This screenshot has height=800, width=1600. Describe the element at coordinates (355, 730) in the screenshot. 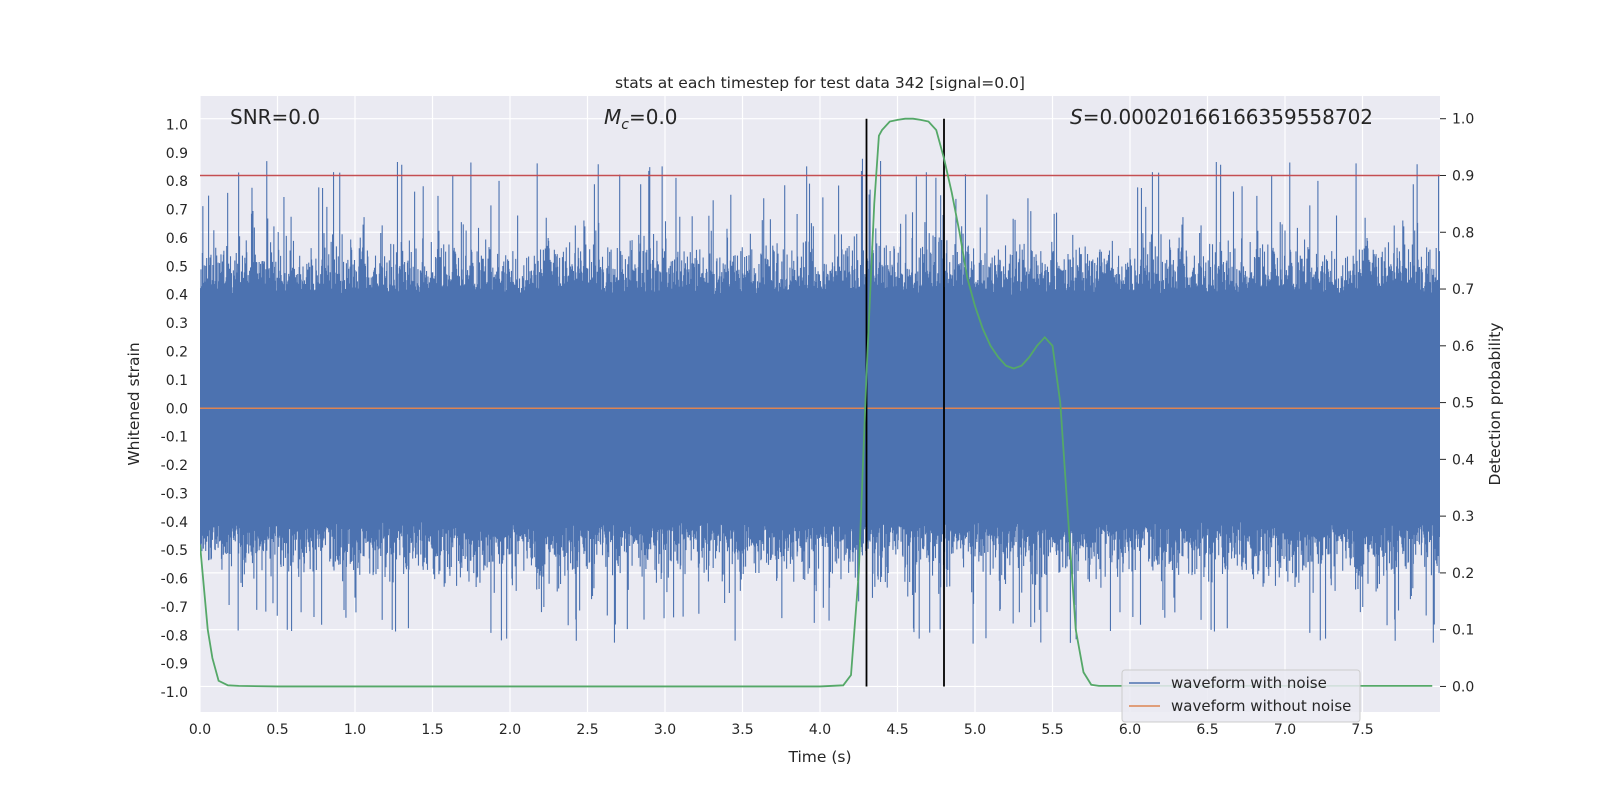

I see `x-tick-label: 1.0` at that location.